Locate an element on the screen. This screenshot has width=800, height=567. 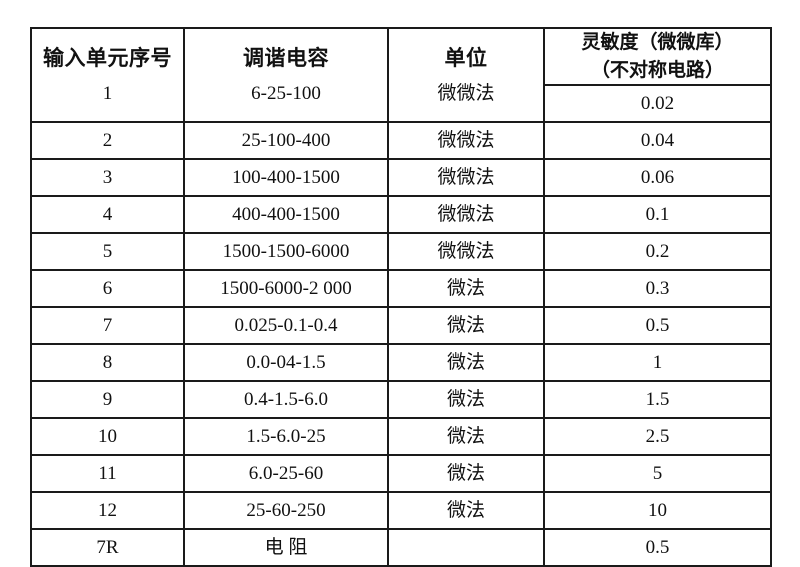
cell-sensitivity: 2.5 is located at coordinates (657, 437).